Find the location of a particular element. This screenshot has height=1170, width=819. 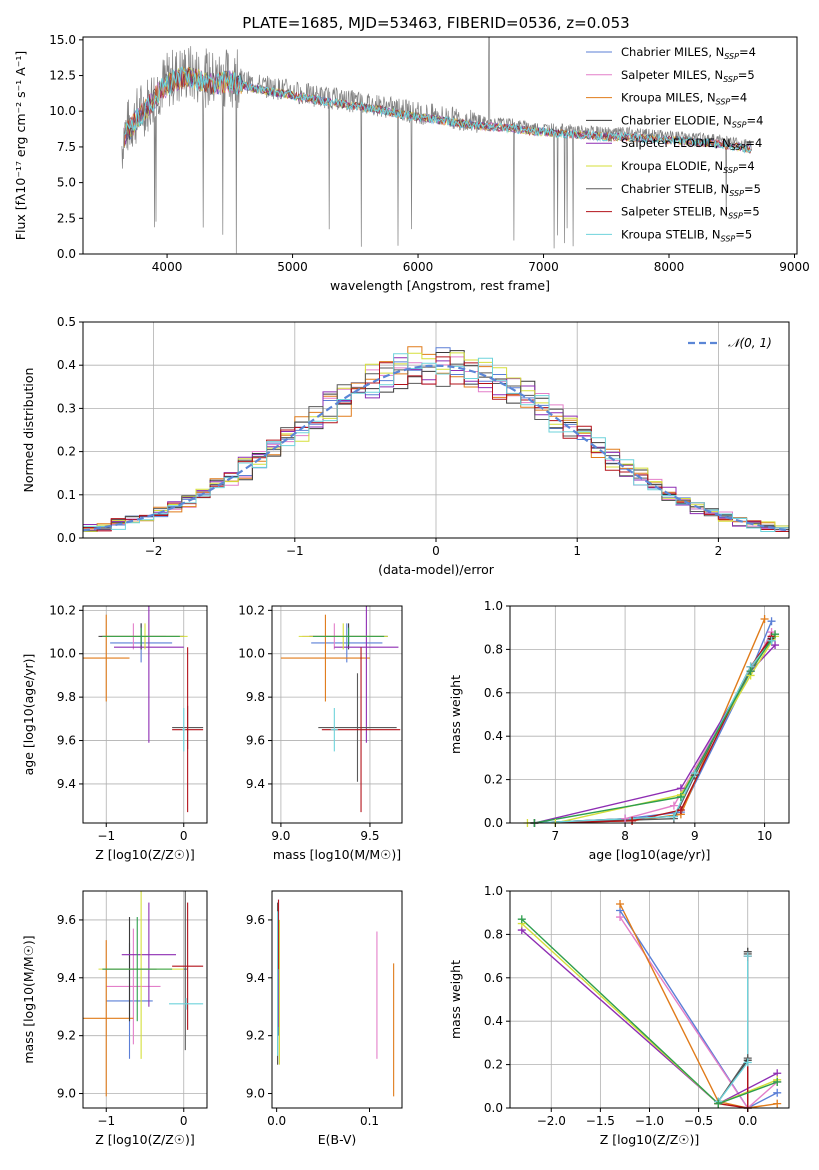

x-axis-label: Z [log10(Z/Z☉)] is located at coordinates (650, 1139).